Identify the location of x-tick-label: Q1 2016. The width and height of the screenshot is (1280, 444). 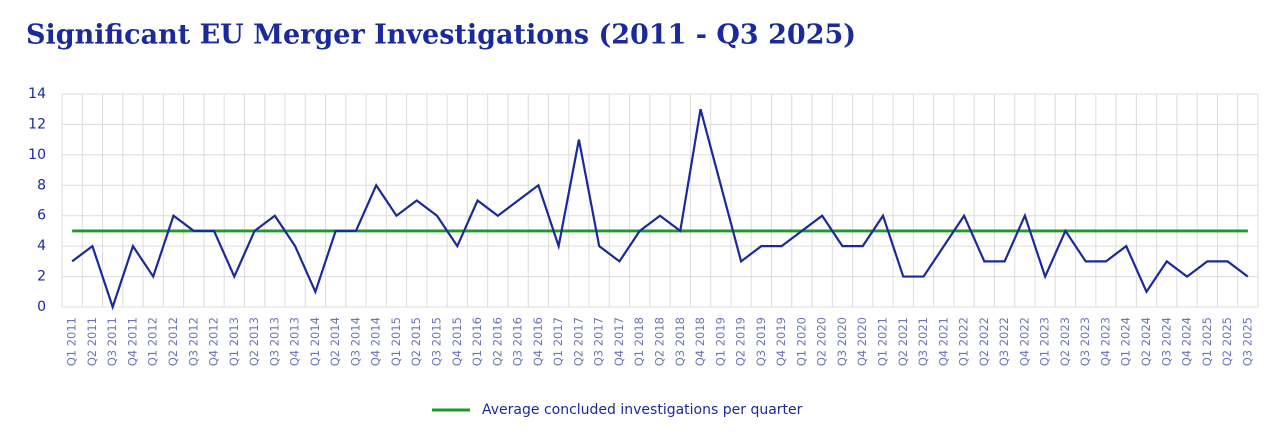
(477, 341).